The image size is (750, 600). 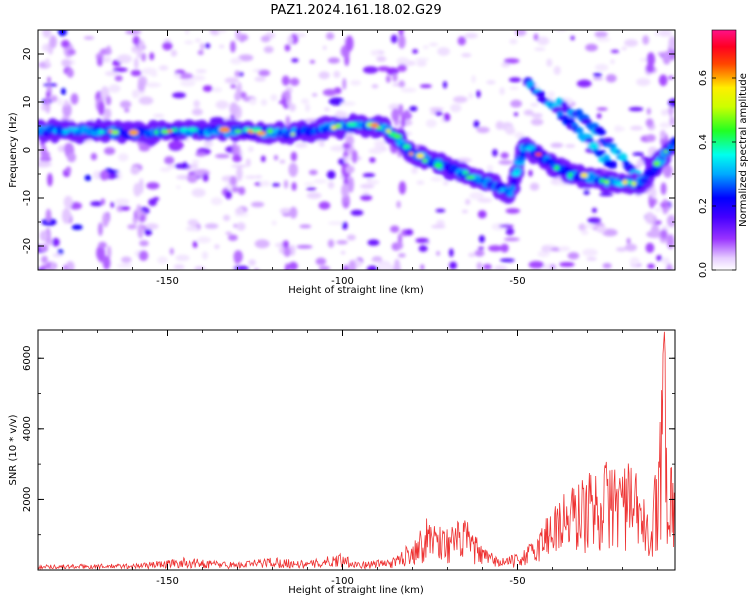 I want to click on colorbar-label: Normalized spectral amplitude, so click(x=743, y=150).